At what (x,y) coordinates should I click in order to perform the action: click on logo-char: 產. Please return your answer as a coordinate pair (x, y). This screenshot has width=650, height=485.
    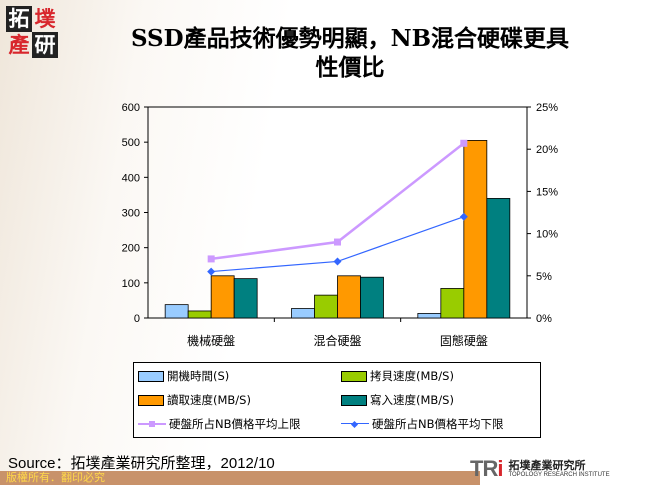
    Looking at the image, I should click on (19, 45).